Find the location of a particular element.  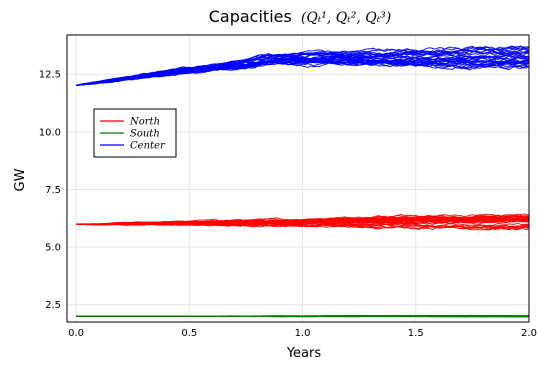

x-tick-label: 2.0 is located at coordinates (529, 333).